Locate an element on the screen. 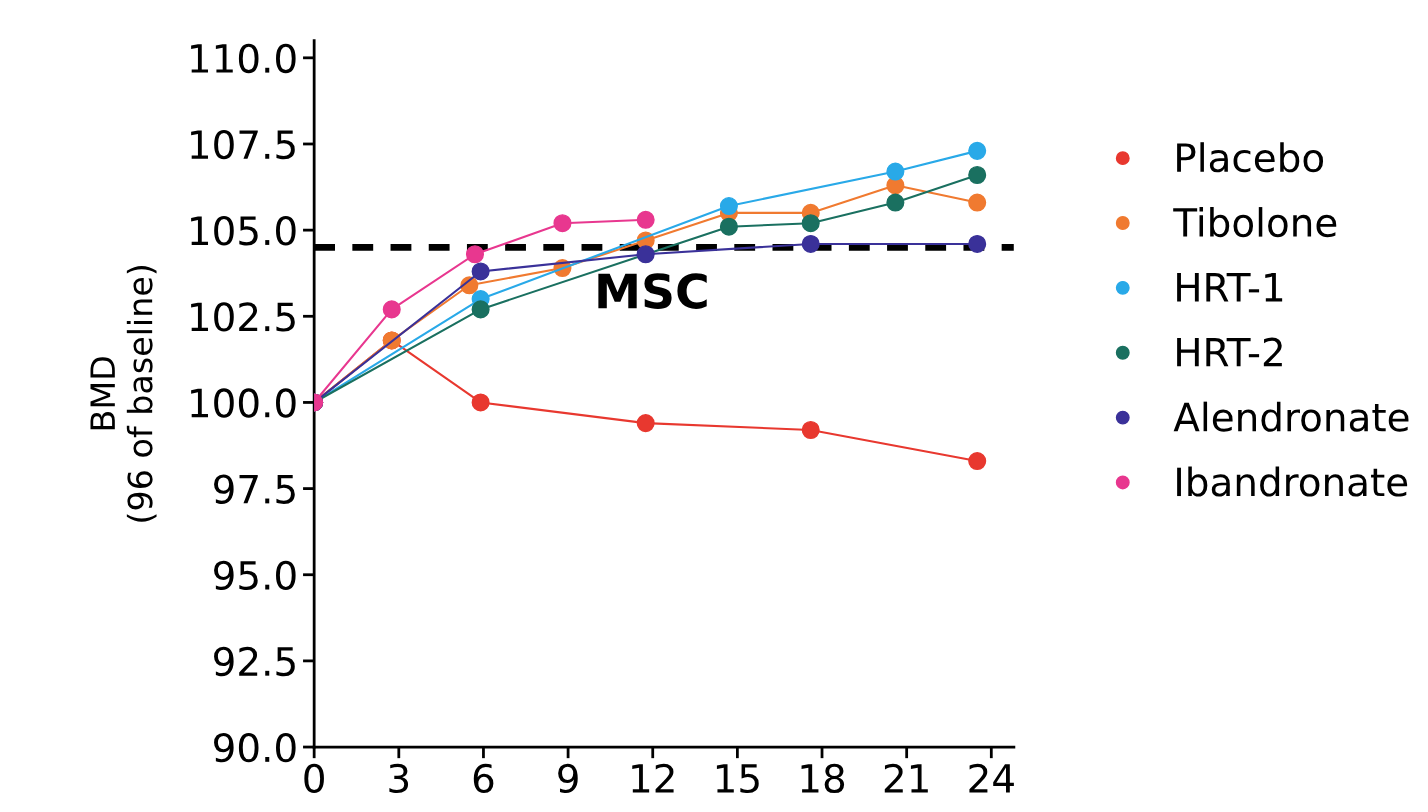  x-tick-label: 18 is located at coordinates (823, 778).